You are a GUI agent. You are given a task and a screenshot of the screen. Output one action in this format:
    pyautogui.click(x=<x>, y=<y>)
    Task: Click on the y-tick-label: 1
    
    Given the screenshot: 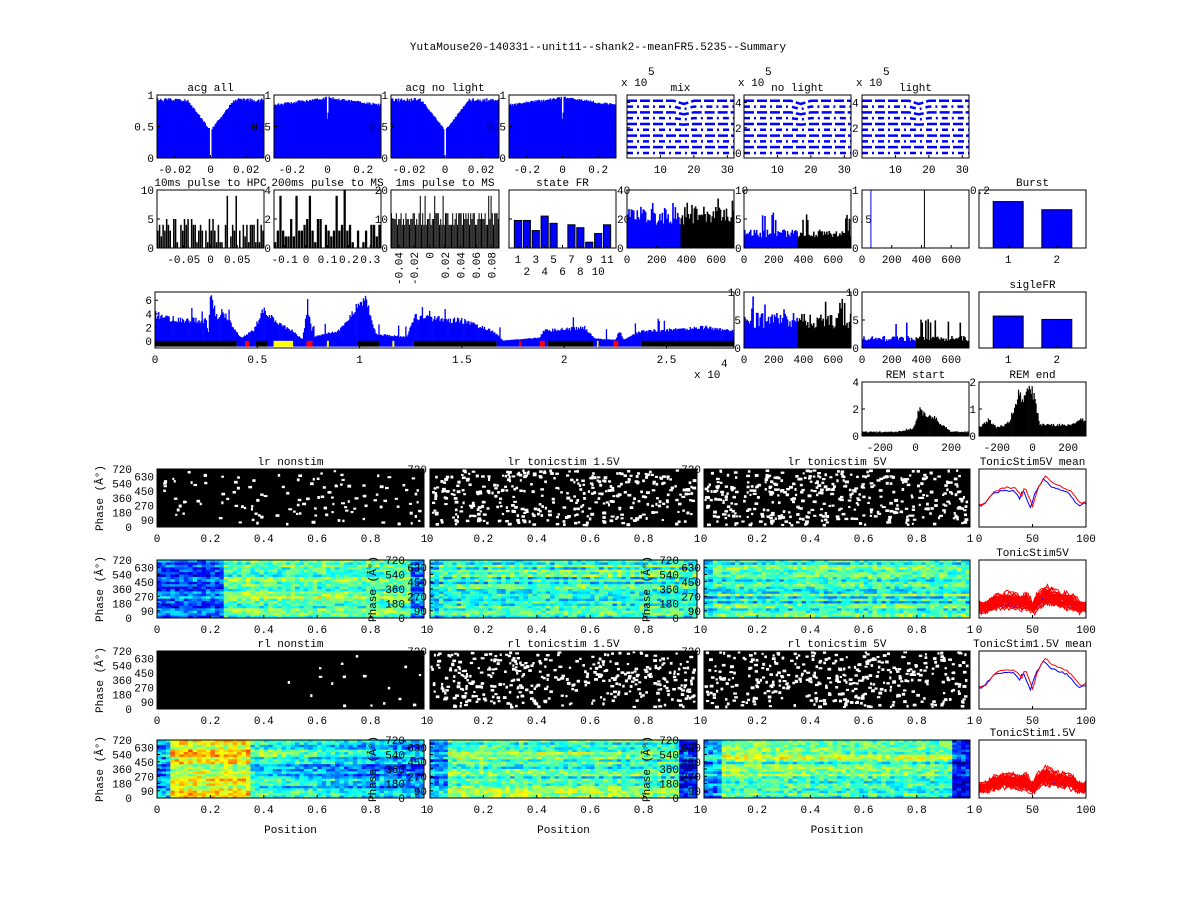 What is the action you would take?
    pyautogui.click(x=972, y=411)
    